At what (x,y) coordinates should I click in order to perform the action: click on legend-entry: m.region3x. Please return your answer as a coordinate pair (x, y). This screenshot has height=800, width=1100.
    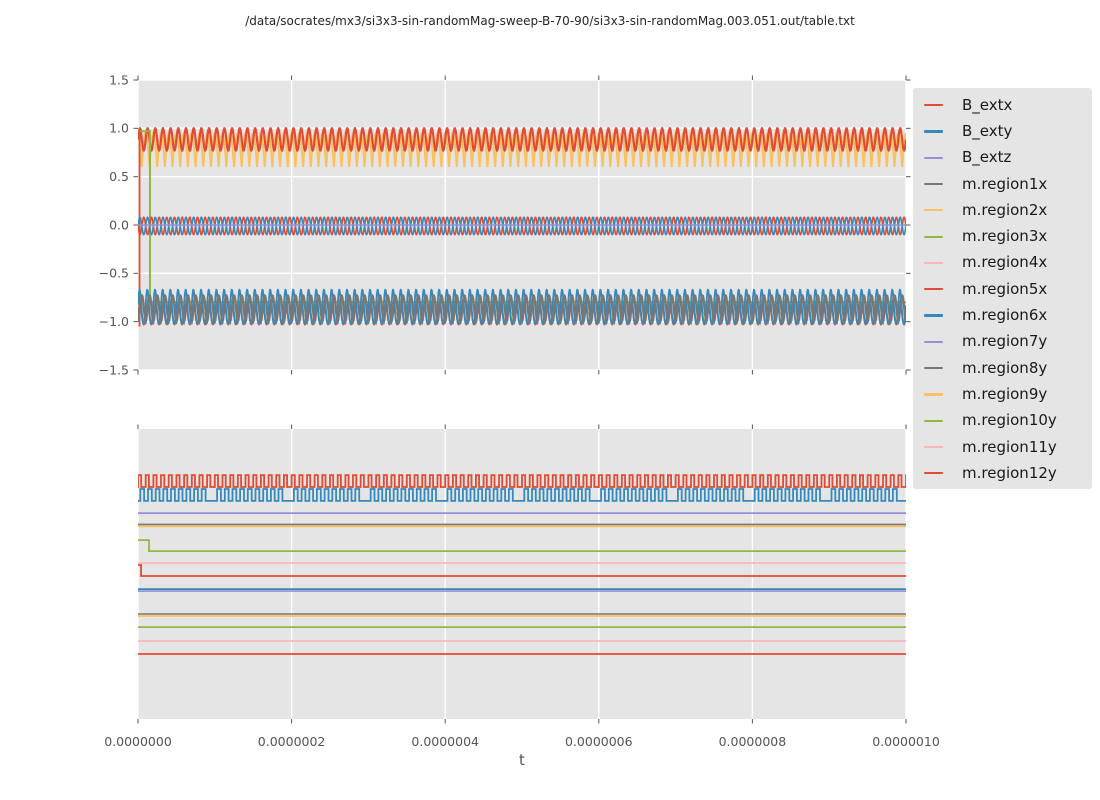
    Looking at the image, I should click on (1002, 236).